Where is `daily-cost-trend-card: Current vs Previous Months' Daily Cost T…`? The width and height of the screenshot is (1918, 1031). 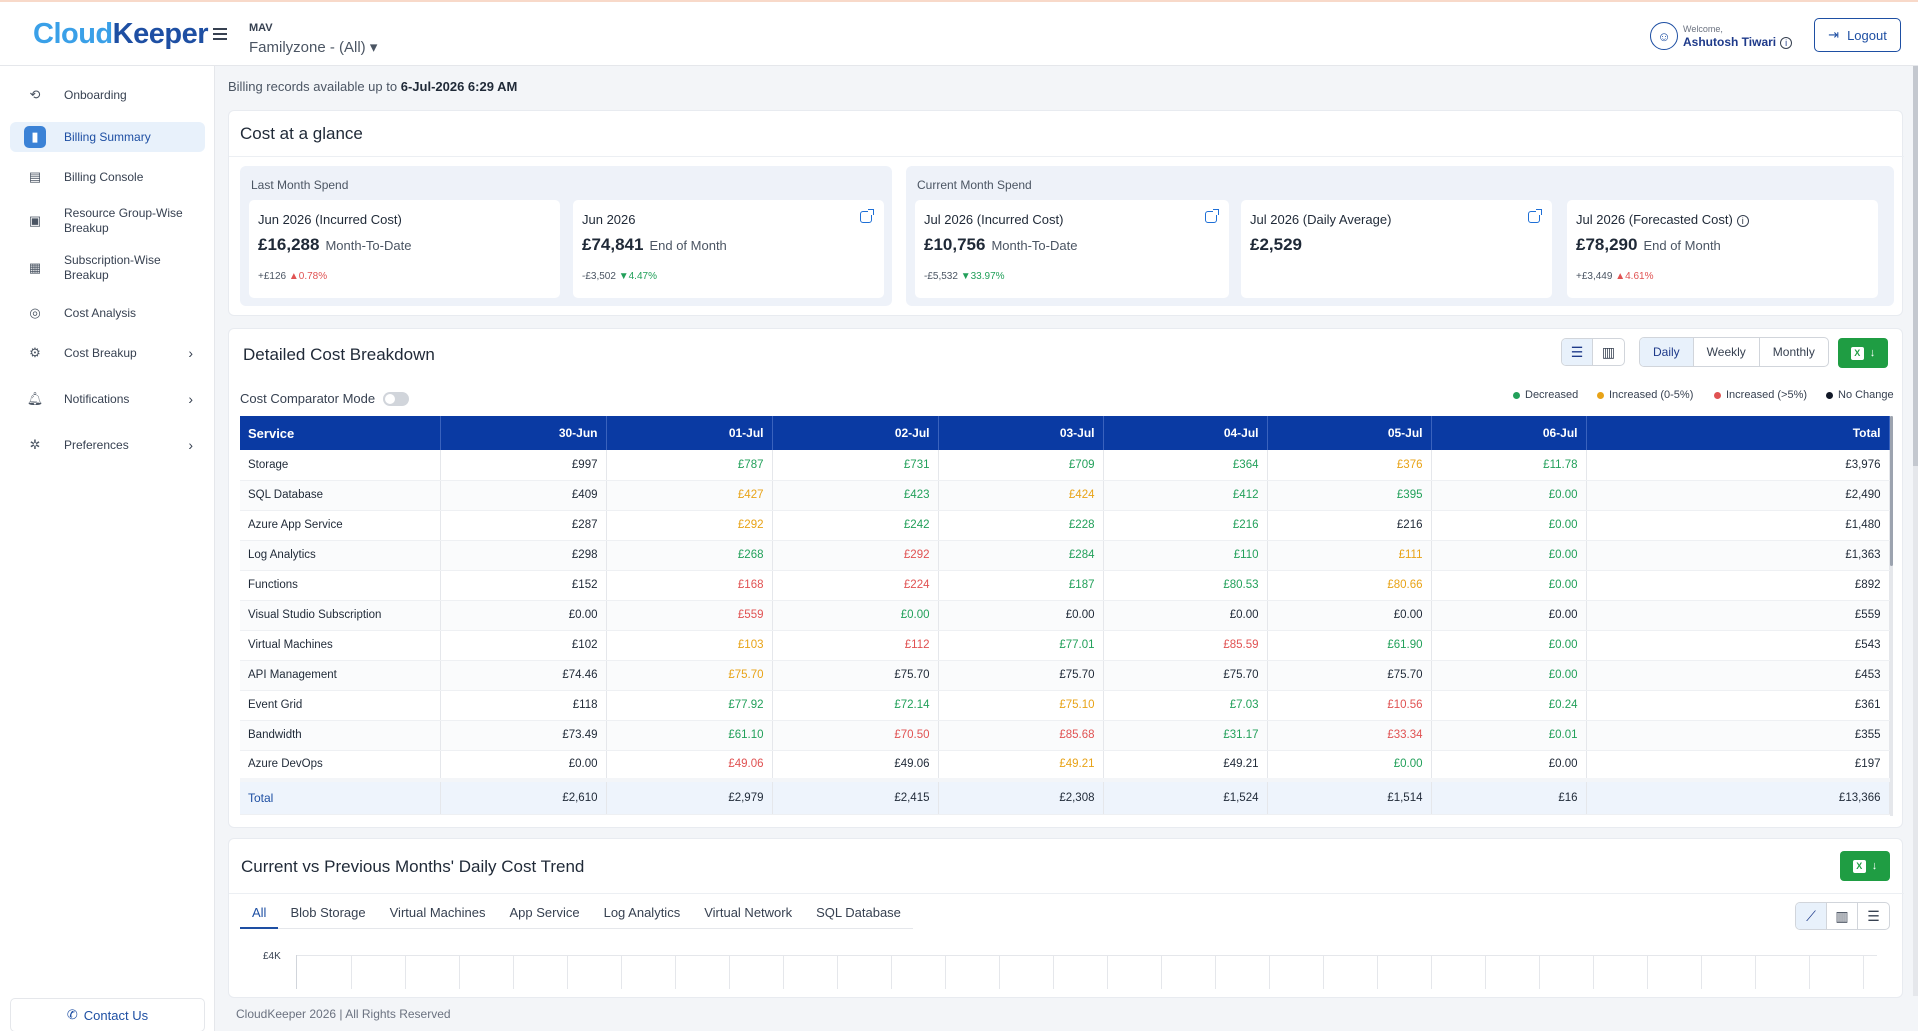 daily-cost-trend-card: Current vs Previous Months' Daily Cost T… is located at coordinates (1066, 918).